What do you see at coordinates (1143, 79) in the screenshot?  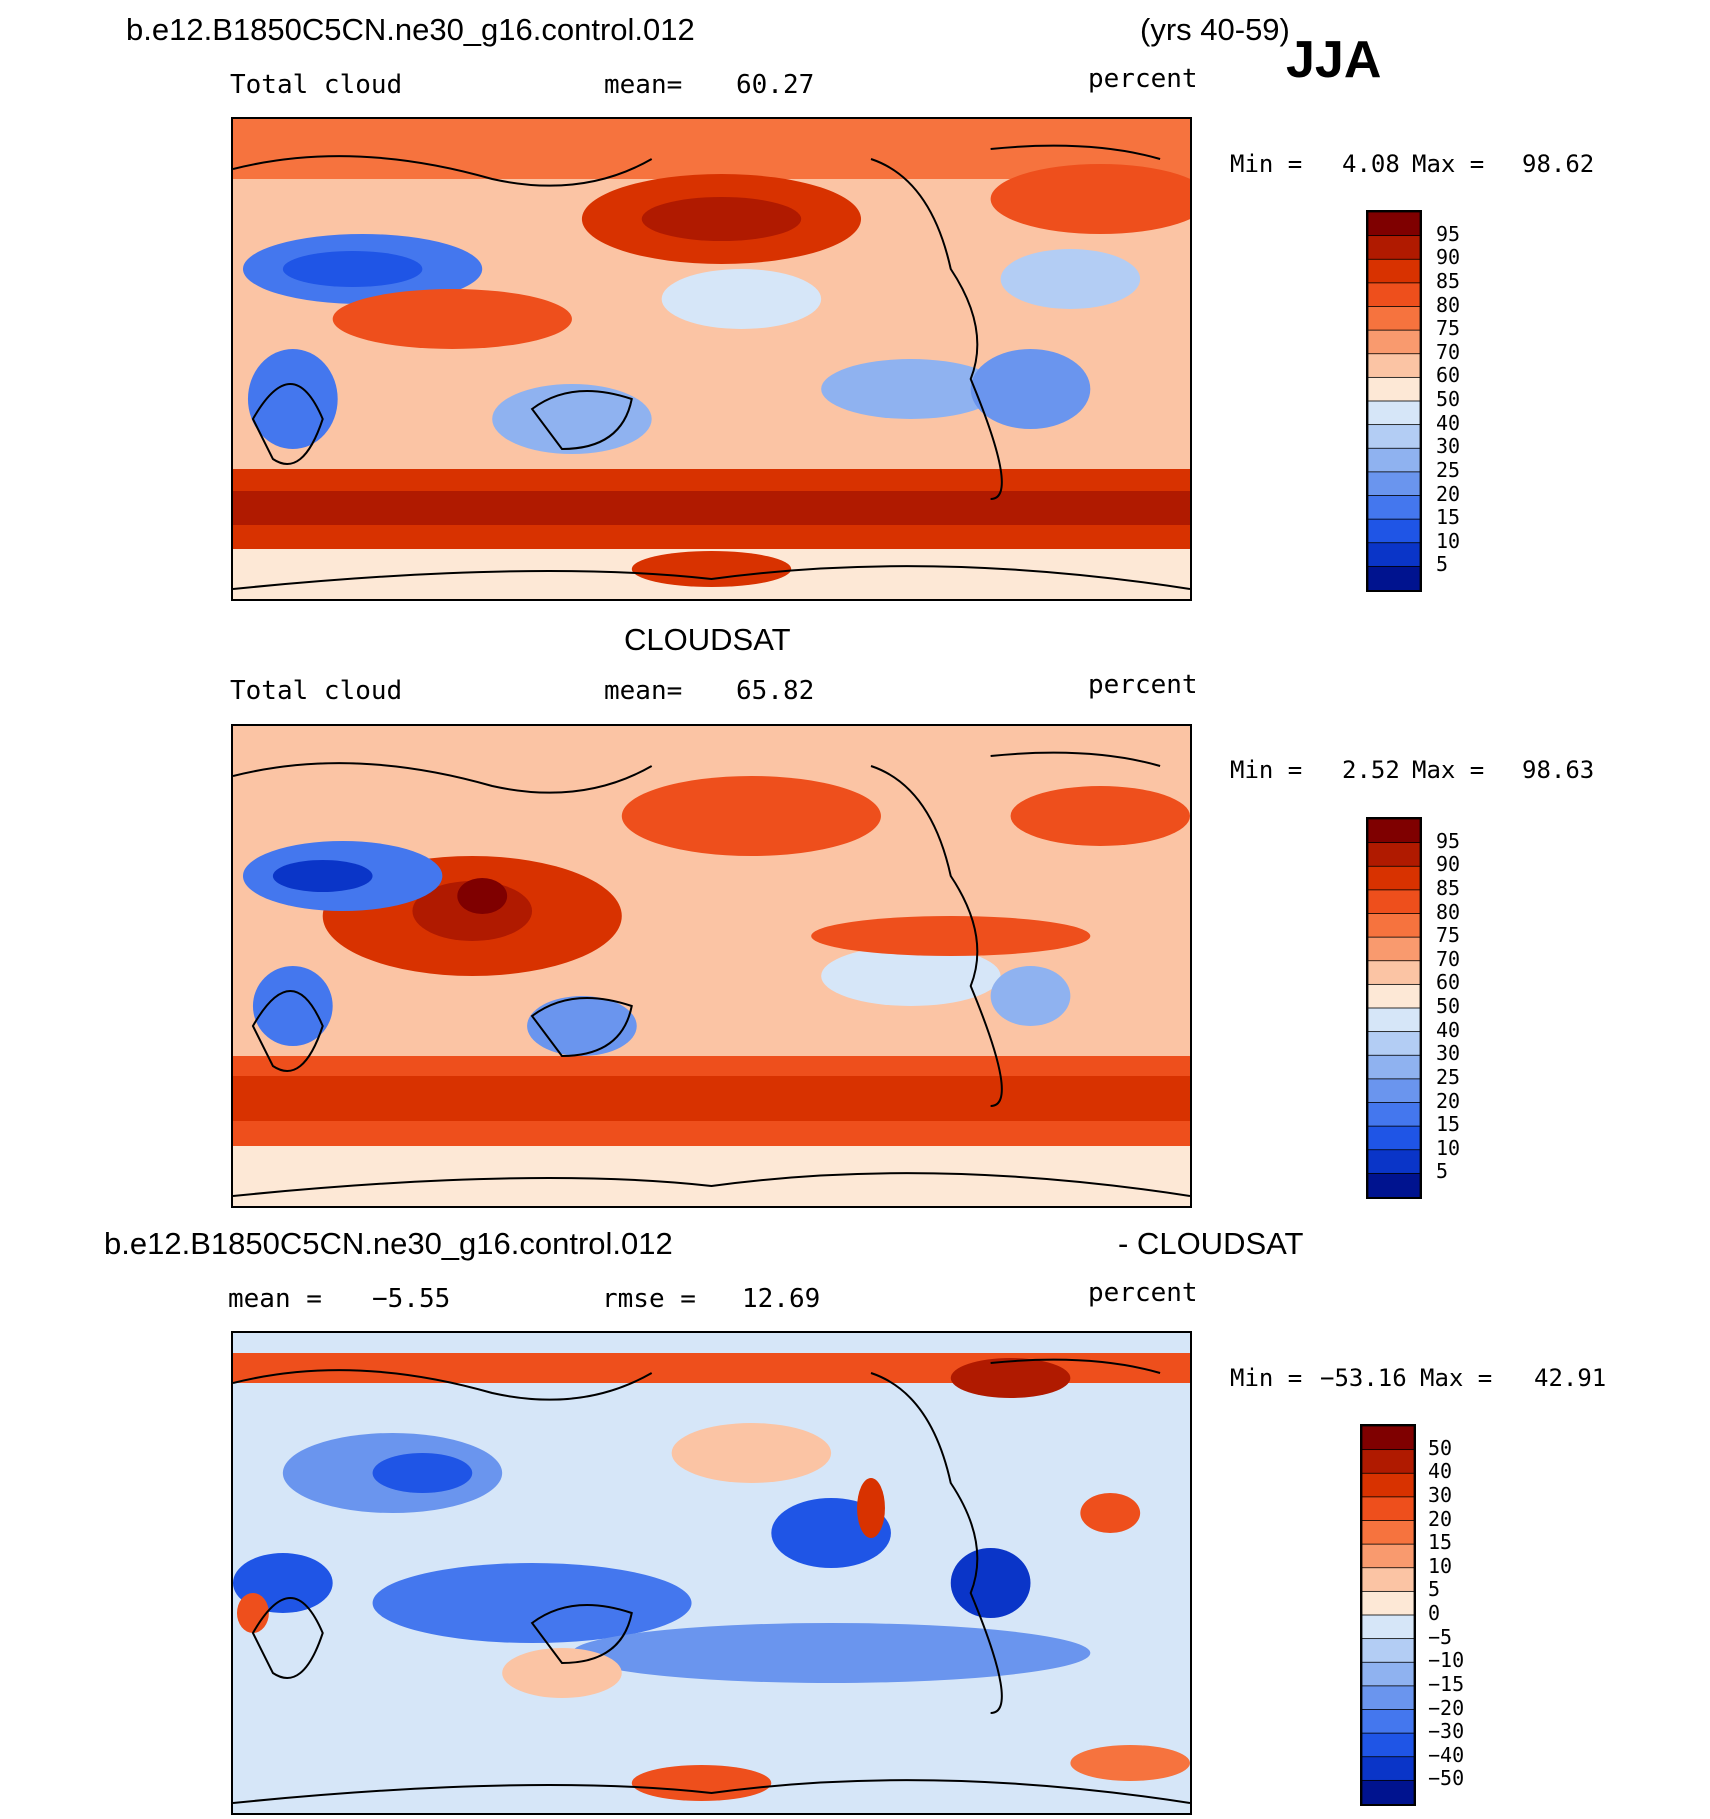 I see `panel1-units: percent` at bounding box center [1143, 79].